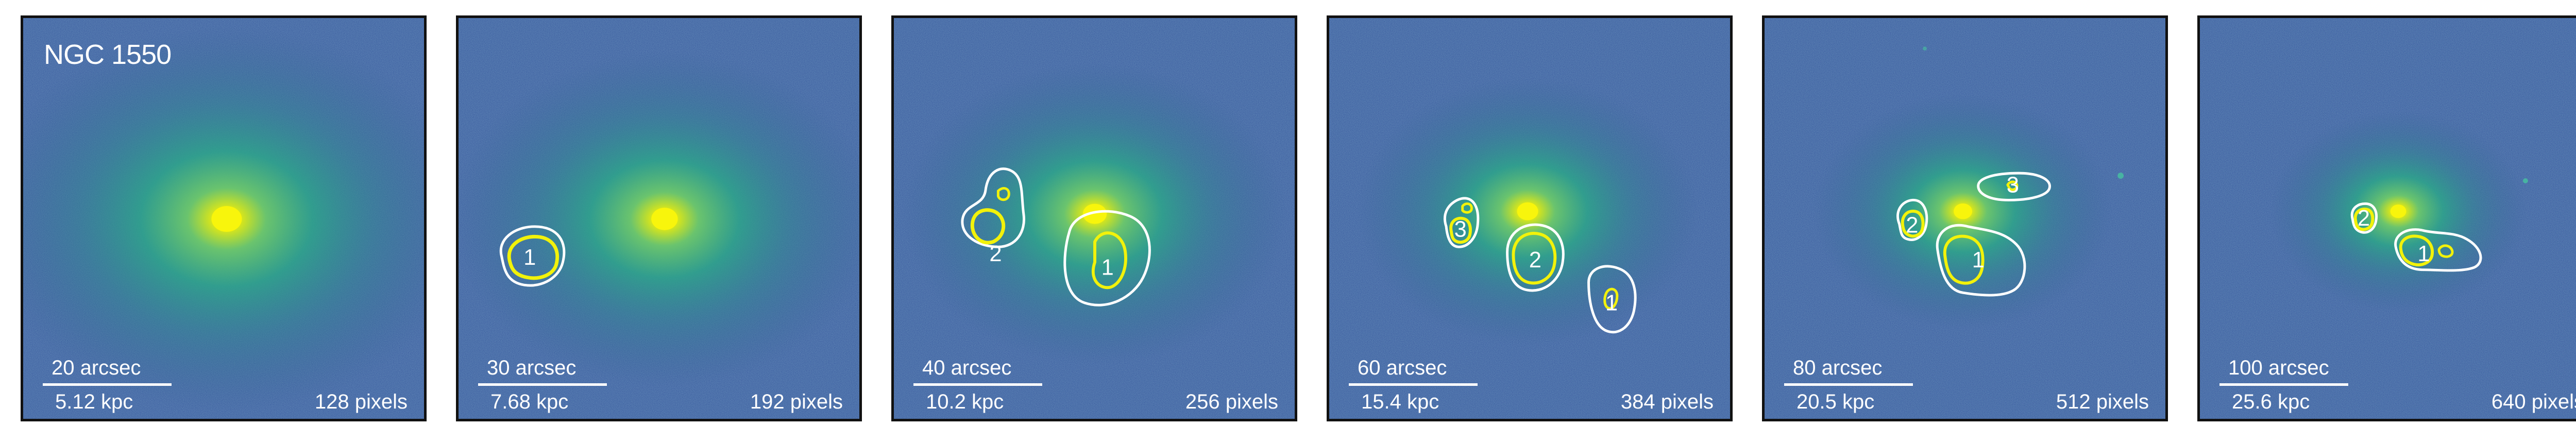  I want to click on pixel-size: 384 pixels, so click(1667, 401).